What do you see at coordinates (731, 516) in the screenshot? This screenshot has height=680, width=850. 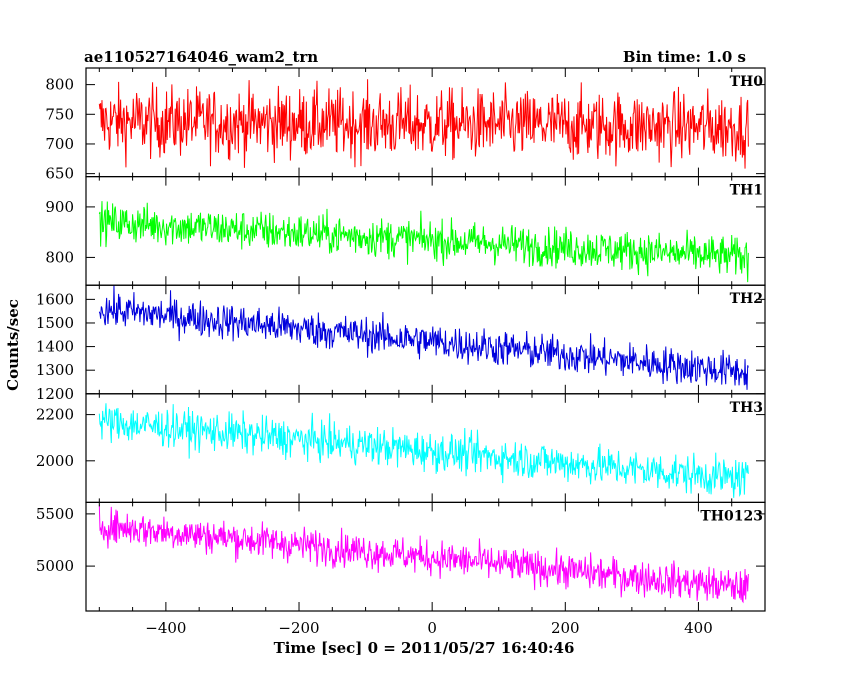 I see `panel-label: TH0123` at bounding box center [731, 516].